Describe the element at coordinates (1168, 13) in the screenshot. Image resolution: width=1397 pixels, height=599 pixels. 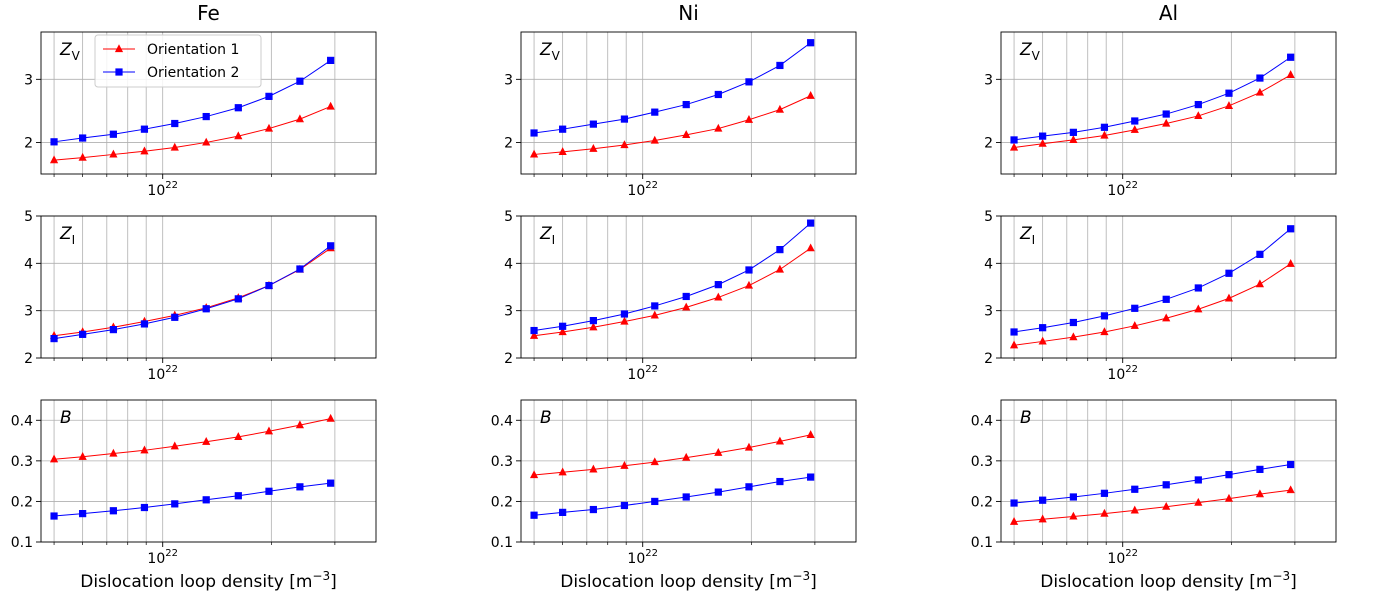
I see `column-title: Al` at that location.